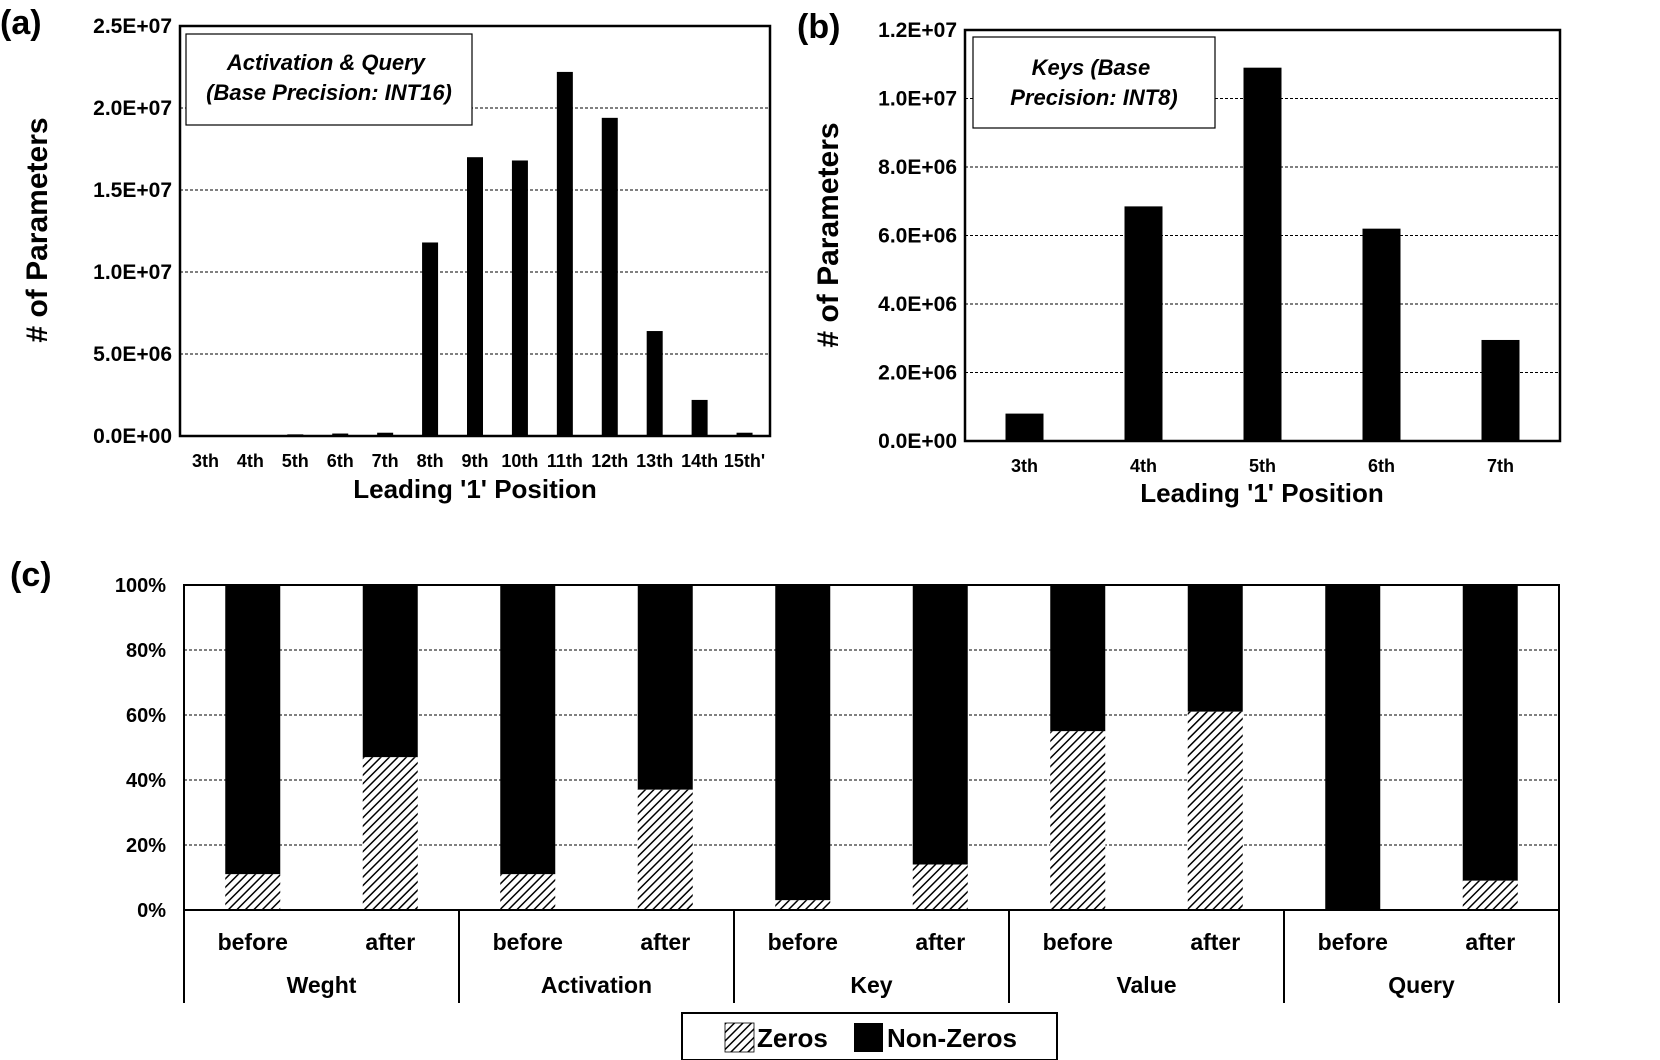  Describe the element at coordinates (917, 304) in the screenshot. I see `y-tick-label: 4.0E+06` at that location.